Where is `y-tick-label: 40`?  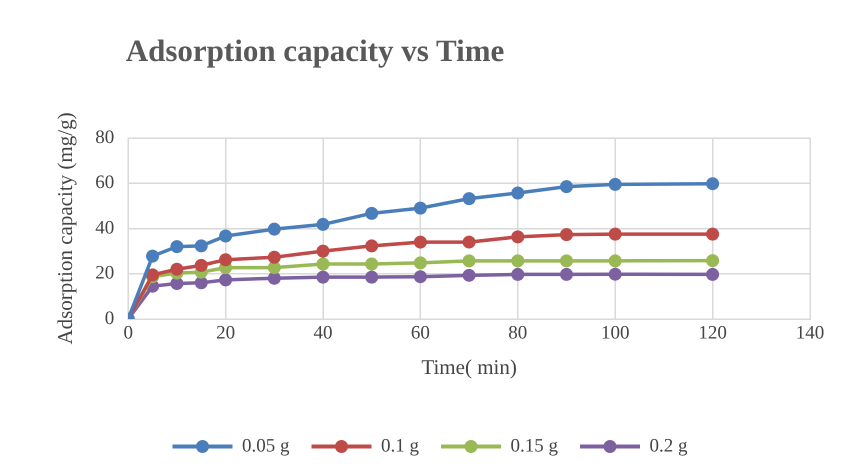 y-tick-label: 40 is located at coordinates (104, 227).